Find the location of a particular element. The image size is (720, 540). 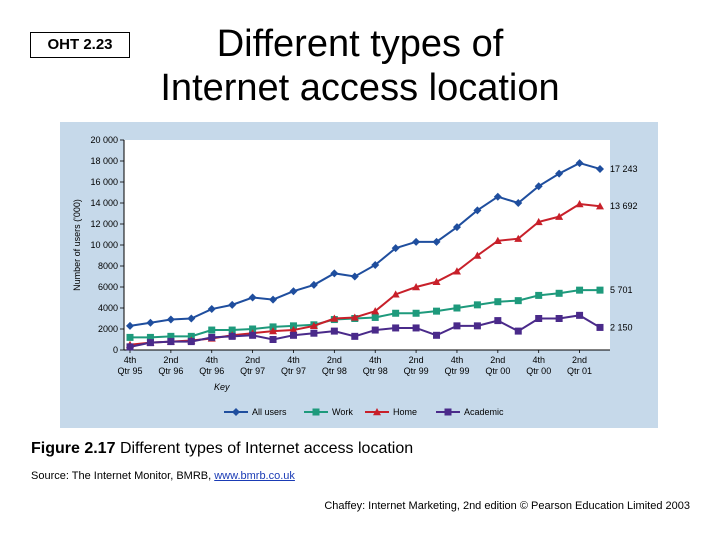

y-axis-label: Number of users ('000) is located at coordinates (77, 245).